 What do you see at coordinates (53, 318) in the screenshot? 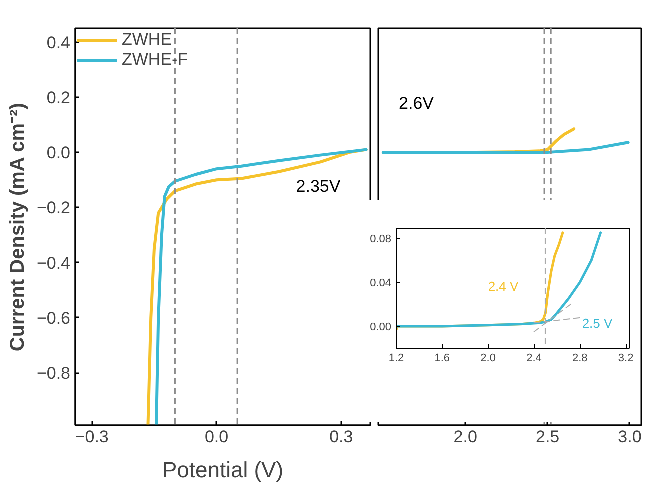
I see `y-tick-label: −0.6` at bounding box center [53, 318].